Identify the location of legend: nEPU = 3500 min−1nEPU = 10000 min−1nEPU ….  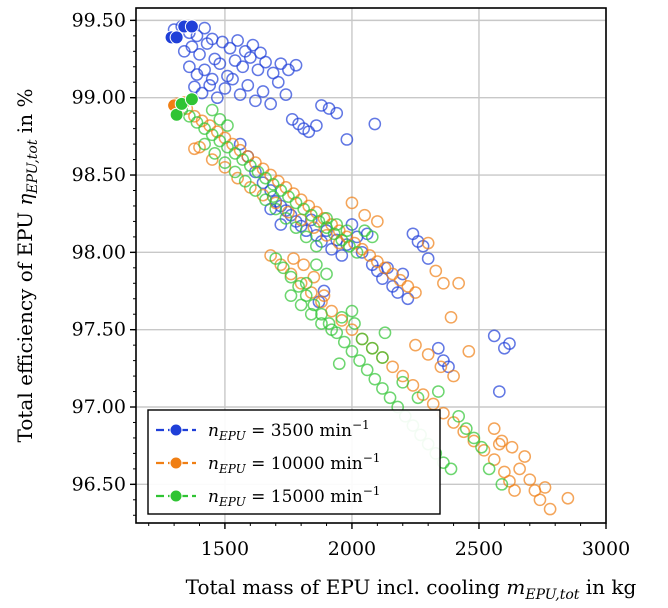
(294, 462).